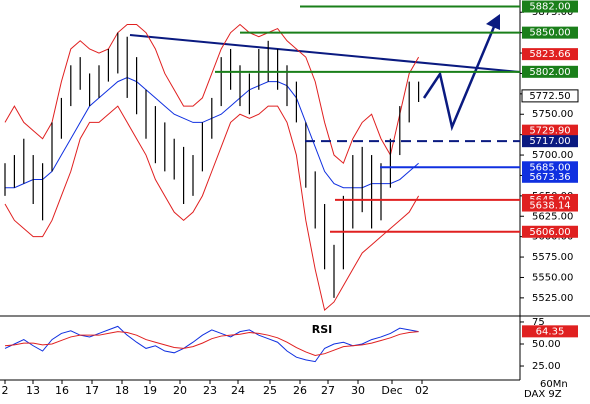 The width and height of the screenshot is (590, 404). Describe the element at coordinates (391, 390) in the screenshot. I see `x-tick-label: Dec` at that location.